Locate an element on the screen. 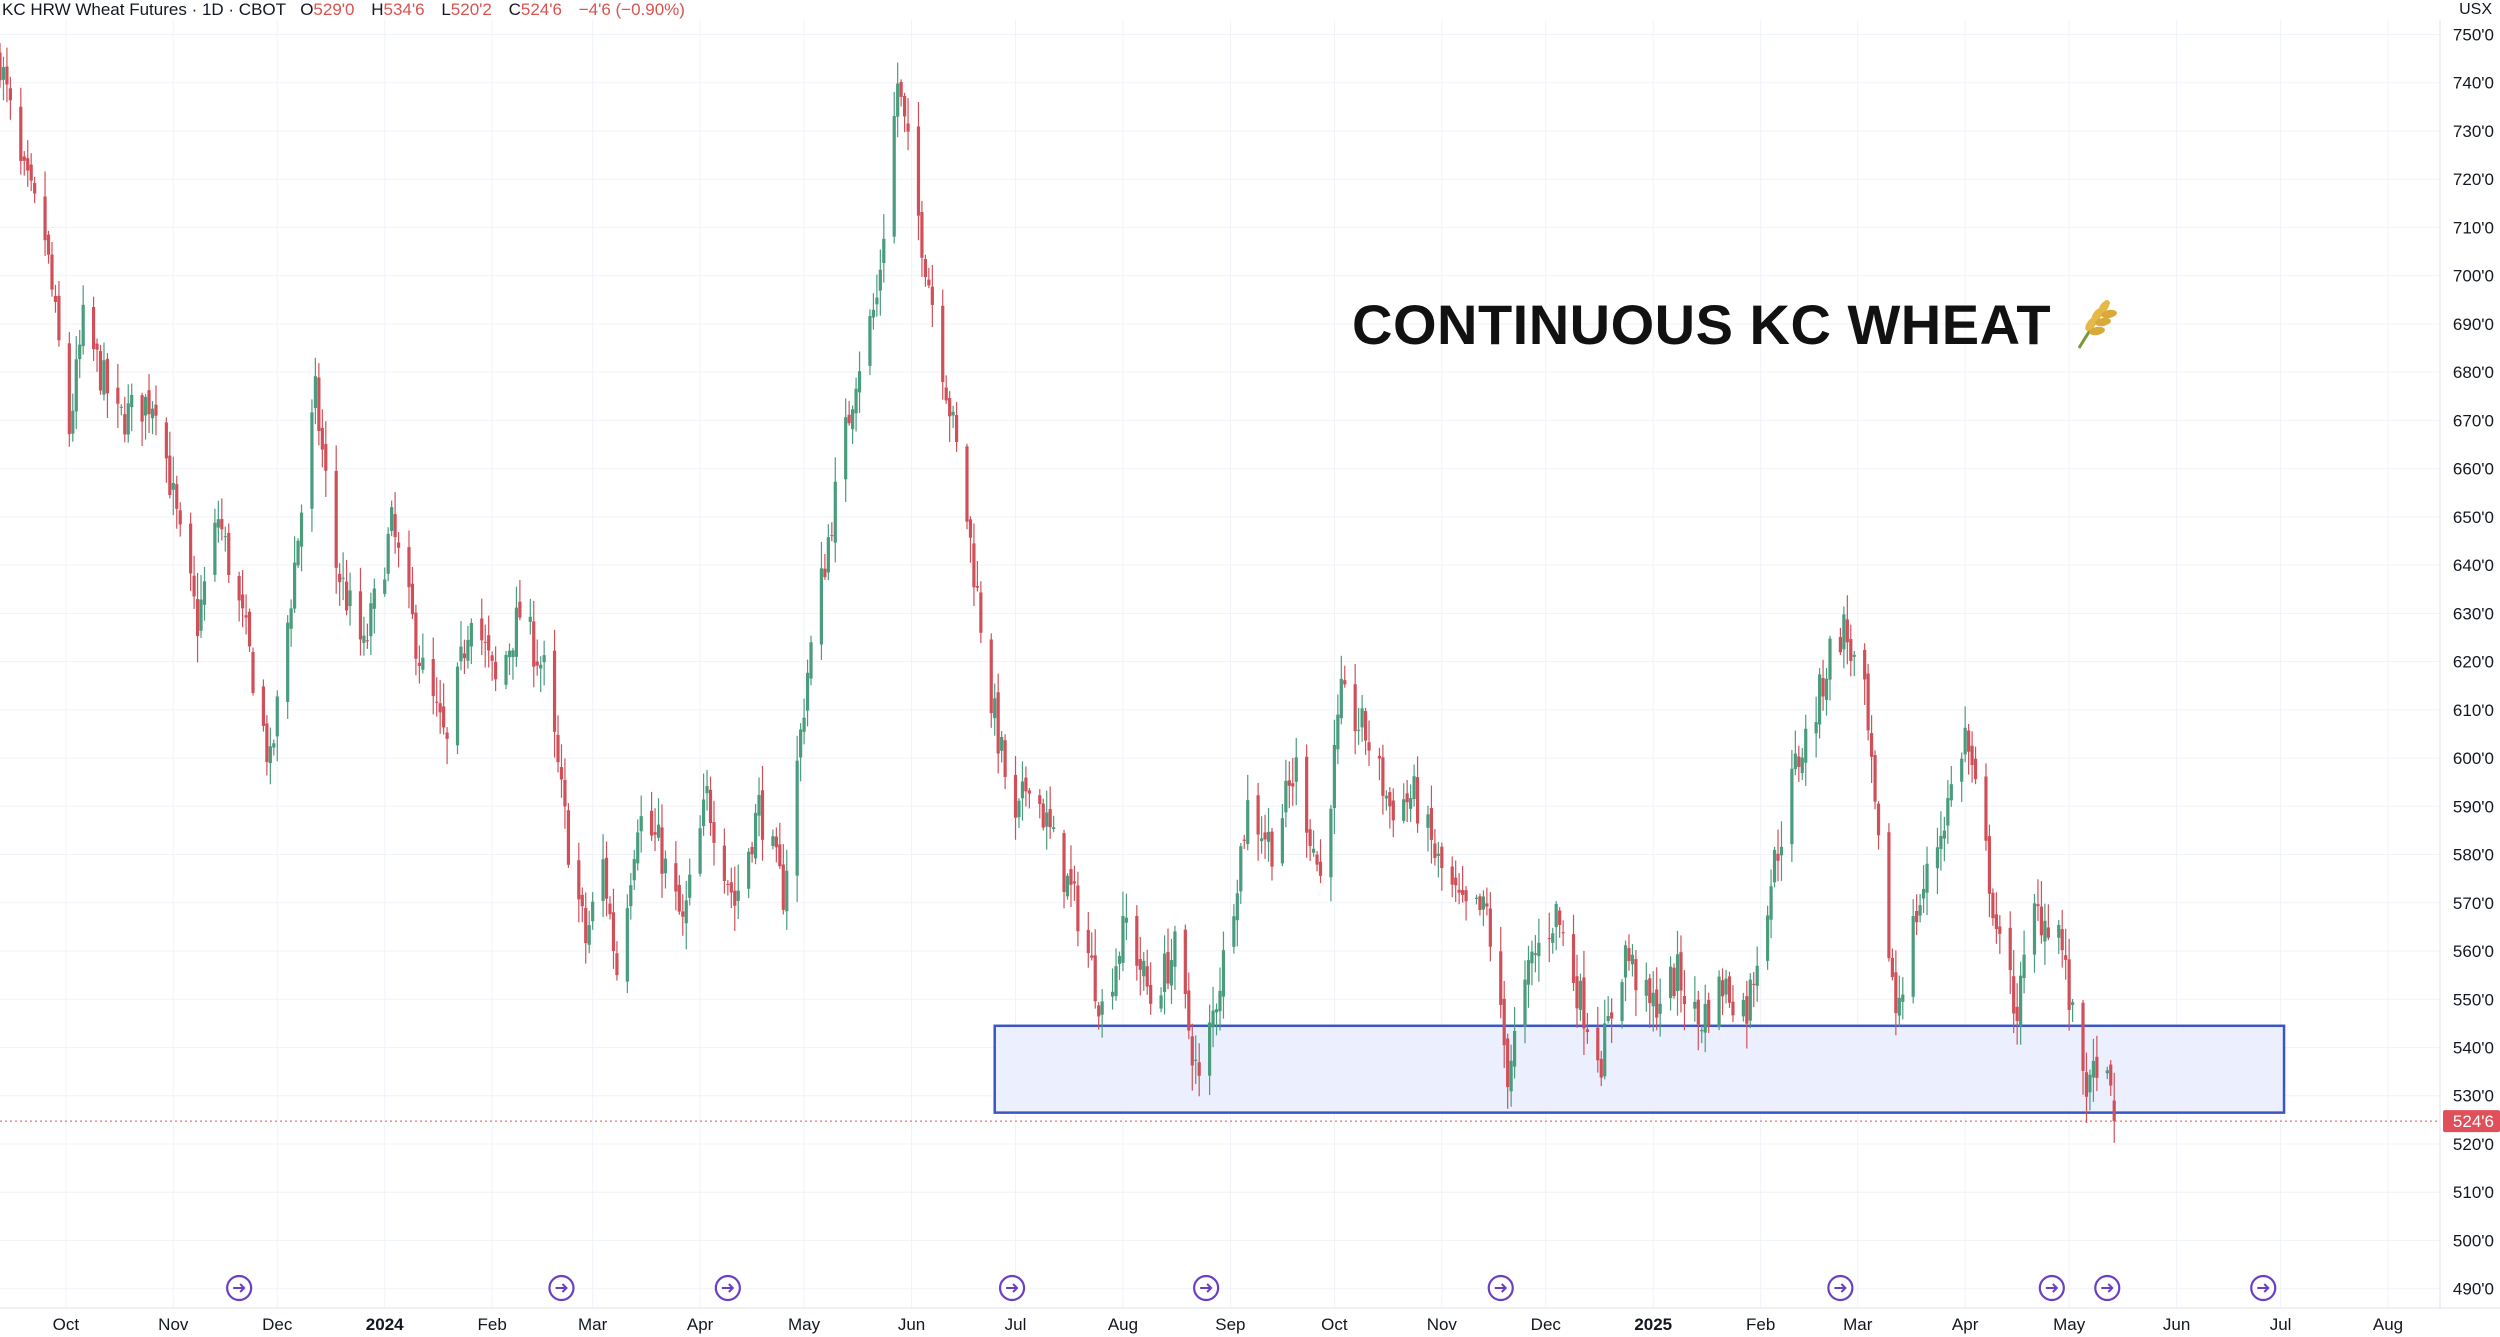 Image resolution: width=2500 pixels, height=1337 pixels. currency-label: USX is located at coordinates (2475, 9).